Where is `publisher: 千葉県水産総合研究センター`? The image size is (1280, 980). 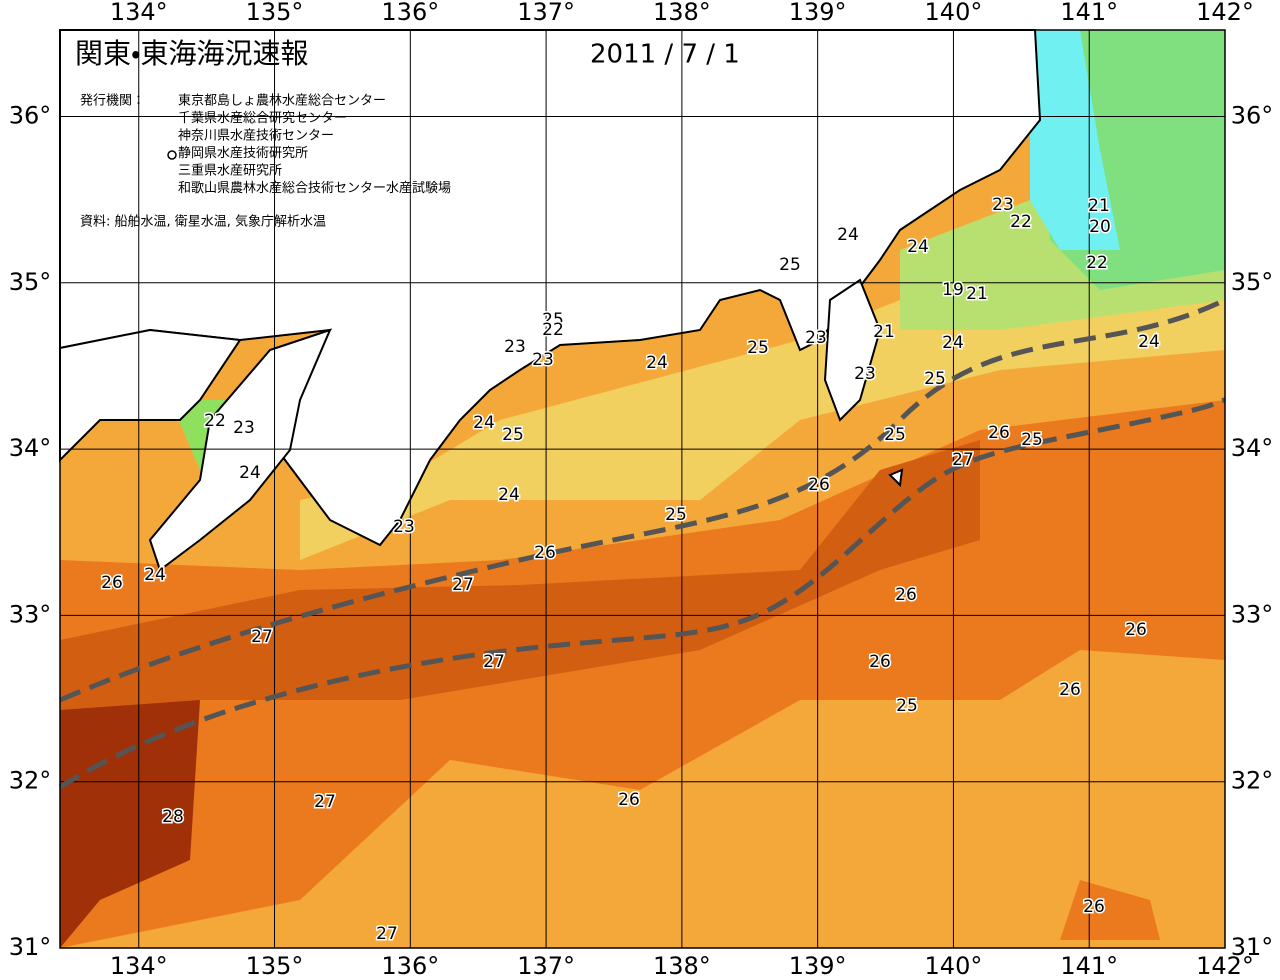
publisher: 千葉県水産総合研究センター is located at coordinates (262, 118).